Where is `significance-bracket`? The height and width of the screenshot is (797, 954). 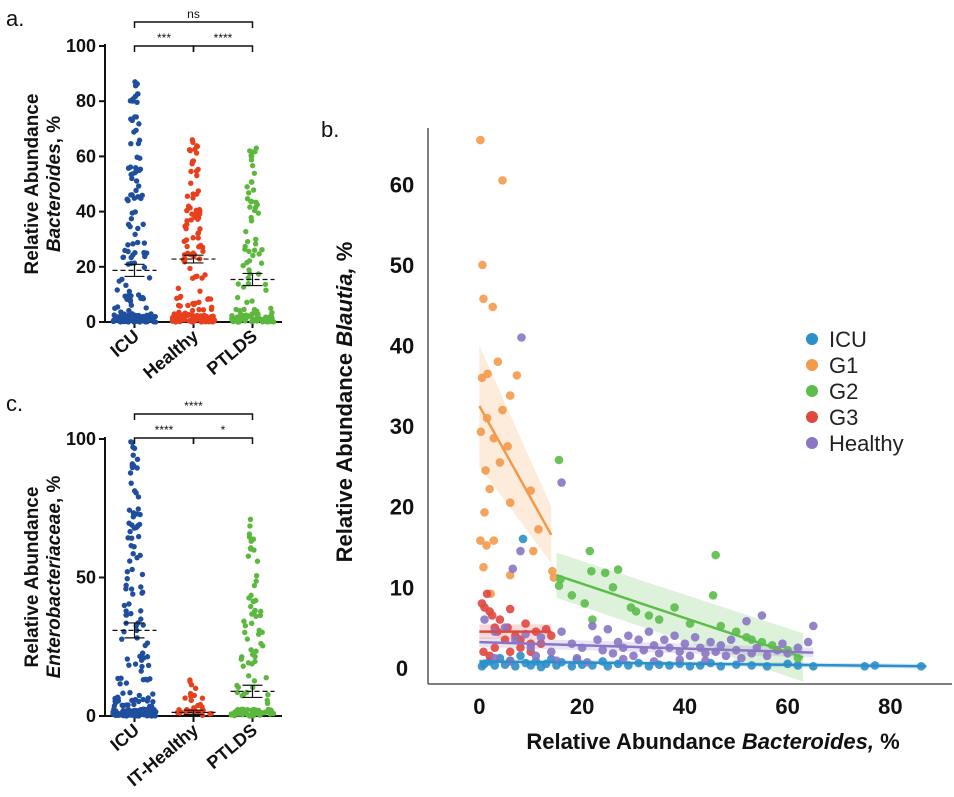 significance-bracket is located at coordinates (193, 416).